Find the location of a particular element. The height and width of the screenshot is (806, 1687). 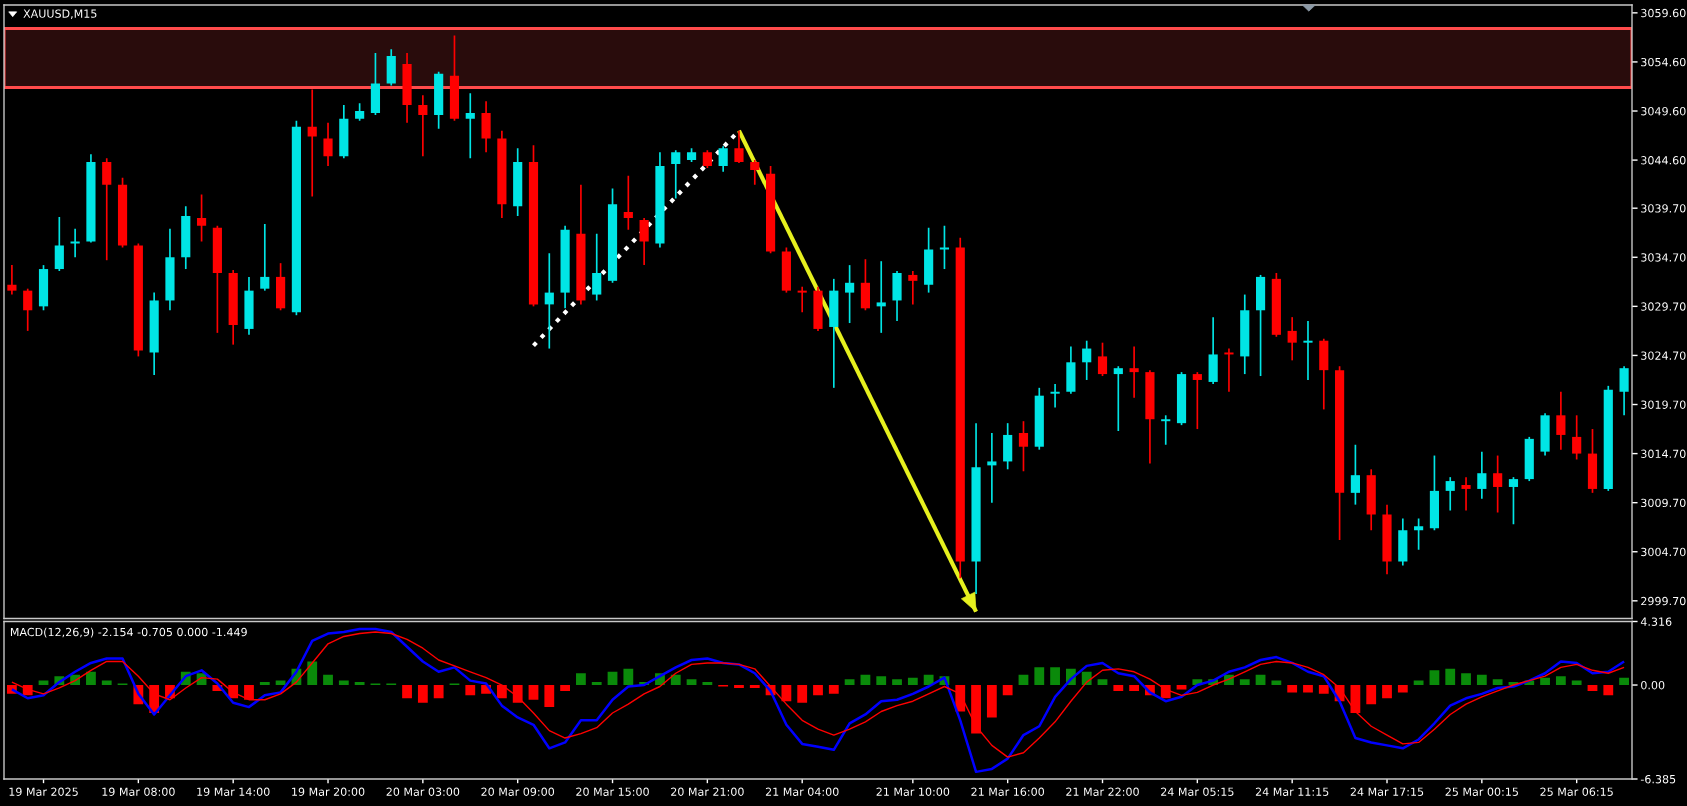

y-tick-label: 3054.60 is located at coordinates (1663, 62).